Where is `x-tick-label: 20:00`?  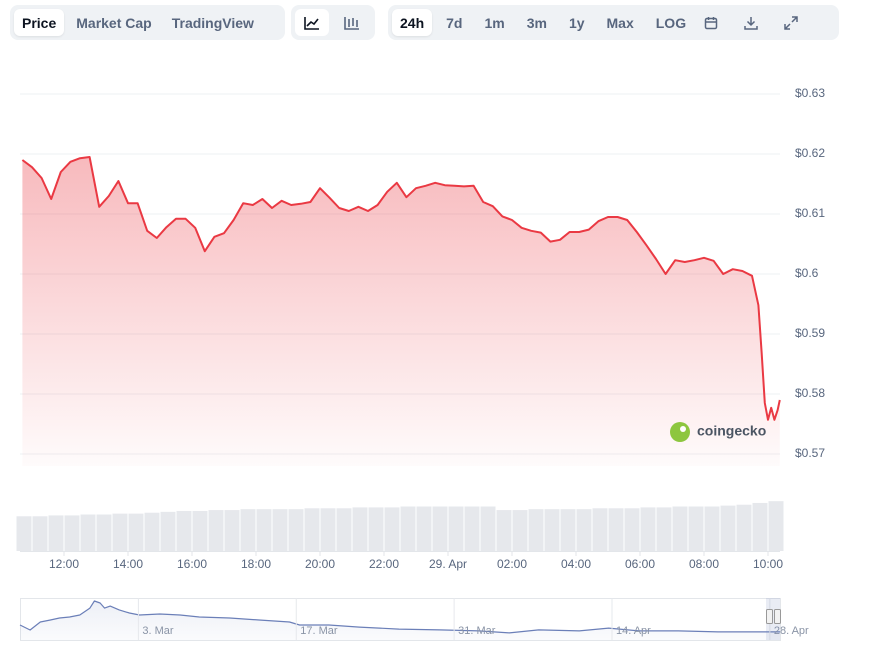
x-tick-label: 20:00 is located at coordinates (320, 564).